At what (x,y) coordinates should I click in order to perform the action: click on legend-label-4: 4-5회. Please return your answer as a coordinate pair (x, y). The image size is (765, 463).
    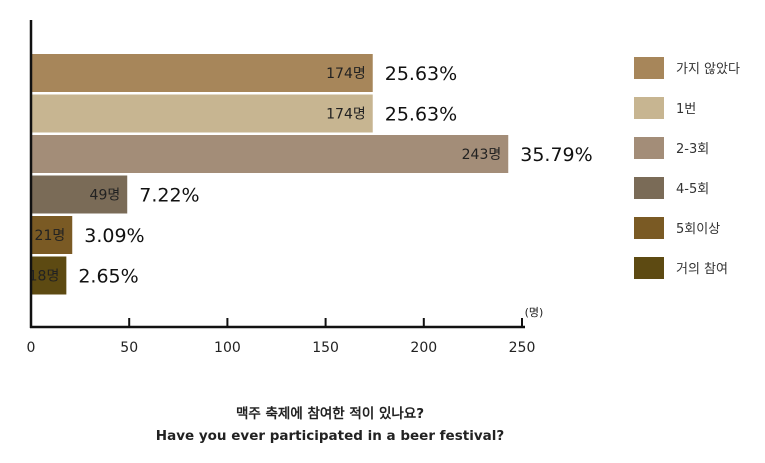
    Looking at the image, I should click on (692, 189).